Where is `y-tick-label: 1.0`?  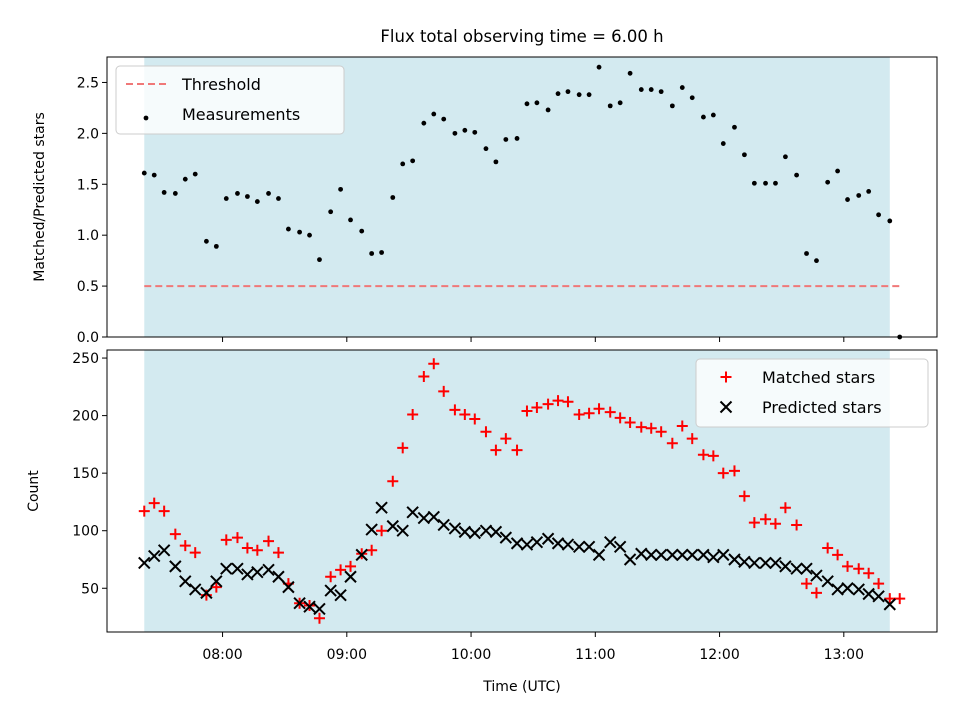
y-tick-label: 1.0 is located at coordinates (88, 236).